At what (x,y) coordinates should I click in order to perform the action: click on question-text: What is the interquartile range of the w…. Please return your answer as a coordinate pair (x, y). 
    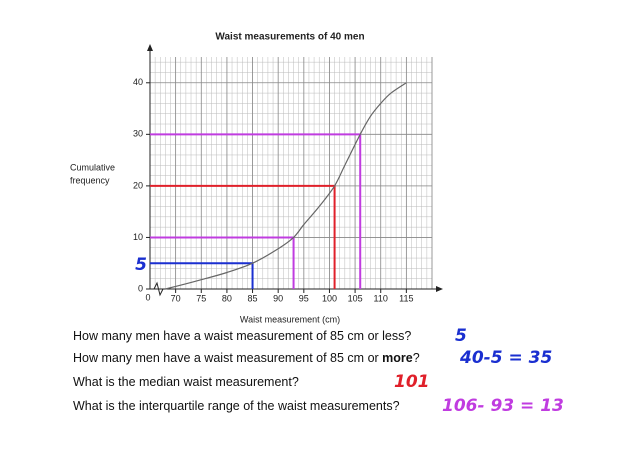
    Looking at the image, I should click on (236, 406).